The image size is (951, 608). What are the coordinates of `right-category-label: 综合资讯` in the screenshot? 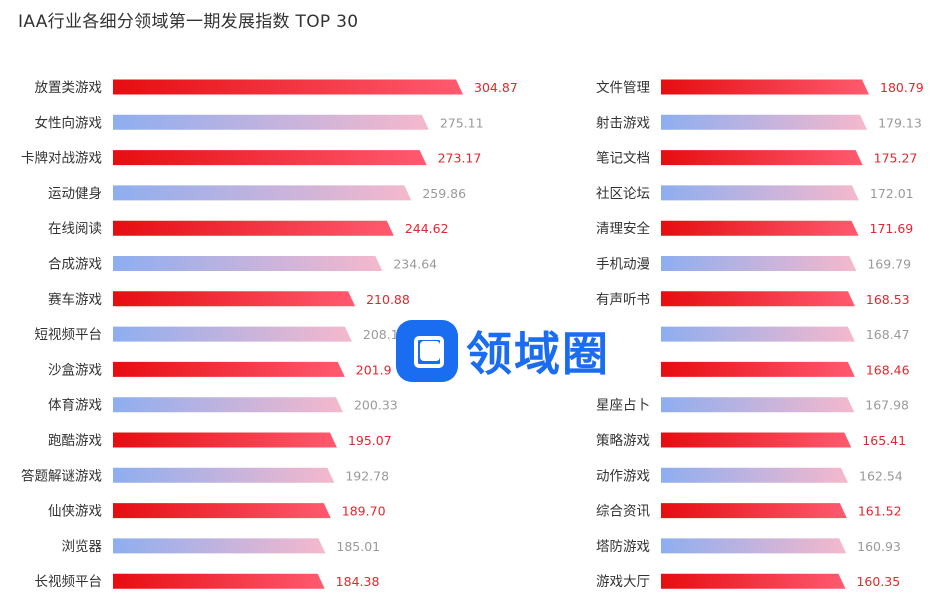 It's located at (623, 512).